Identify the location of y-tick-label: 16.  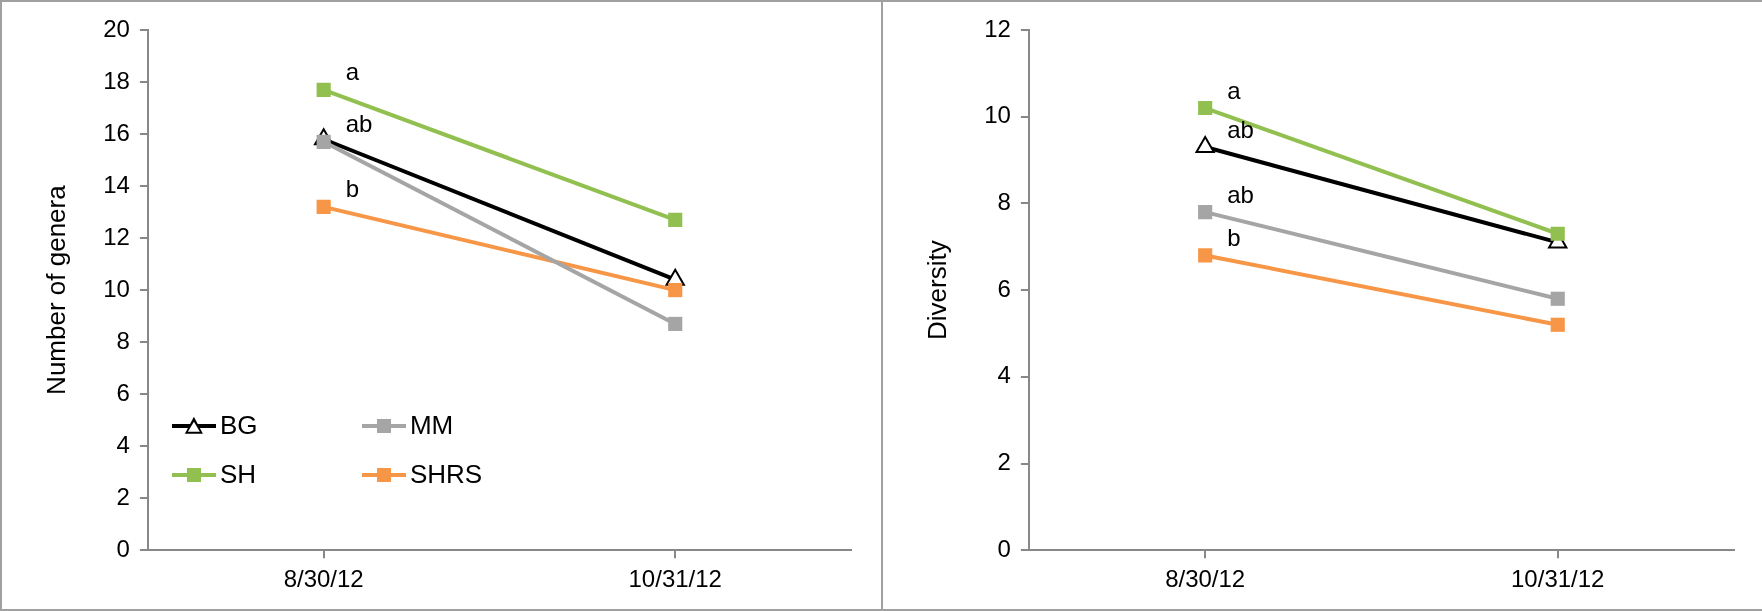
(116, 132).